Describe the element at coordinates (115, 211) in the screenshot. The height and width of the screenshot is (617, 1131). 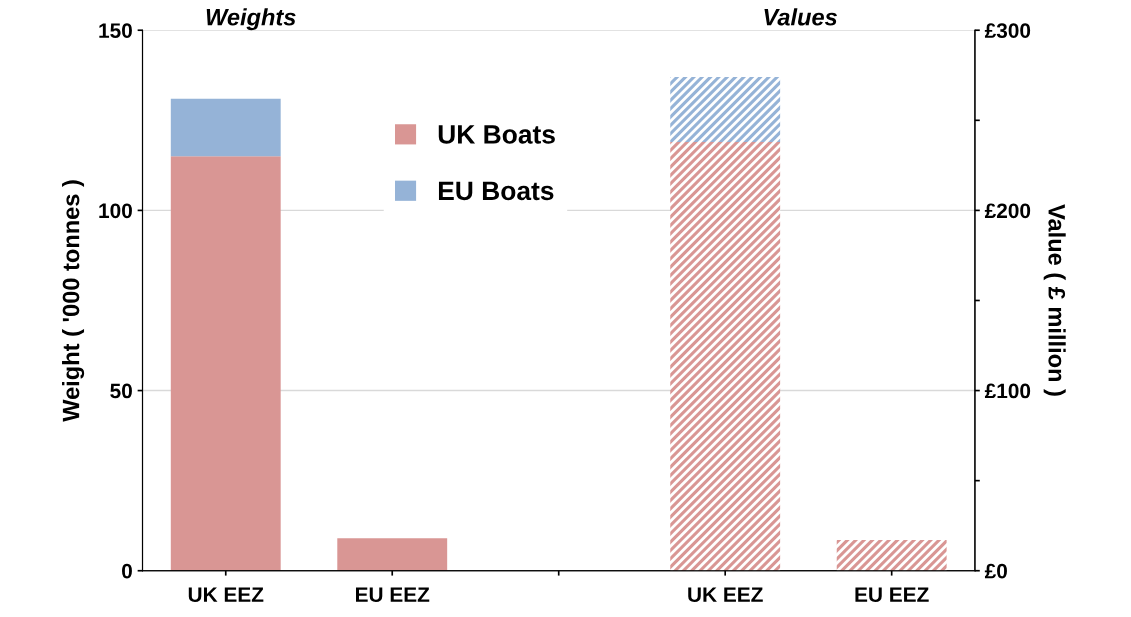
I see `y-tick-label: 100` at that location.